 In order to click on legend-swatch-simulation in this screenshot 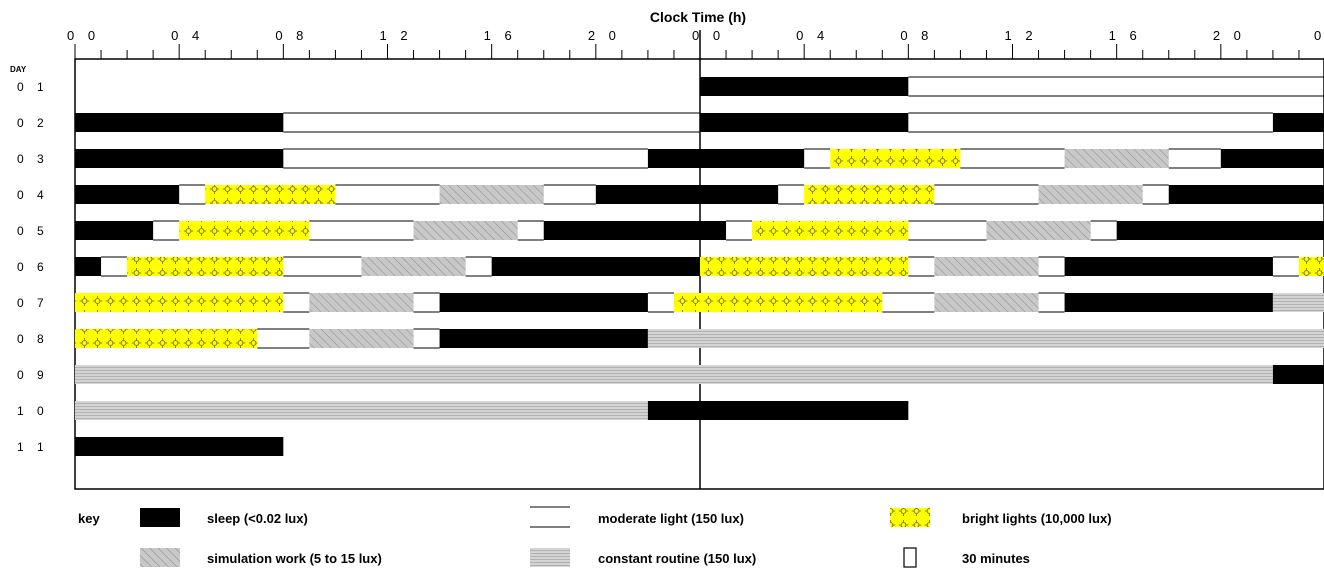, I will do `click(160, 557)`.